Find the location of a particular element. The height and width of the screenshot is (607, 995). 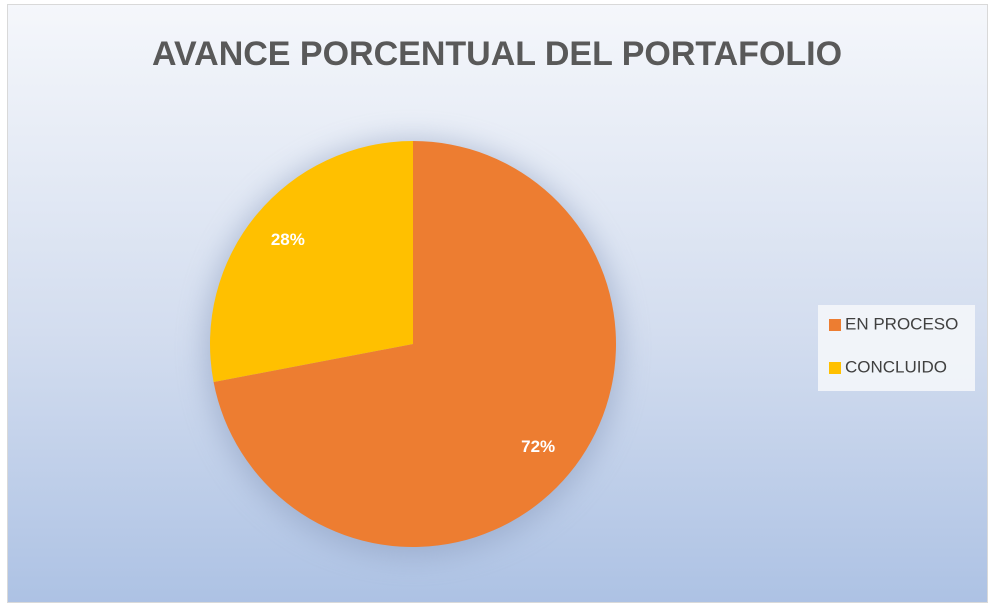

chart-title: AVANCE PORCENTUAL DEL PORTAFOLIO is located at coordinates (497, 54).